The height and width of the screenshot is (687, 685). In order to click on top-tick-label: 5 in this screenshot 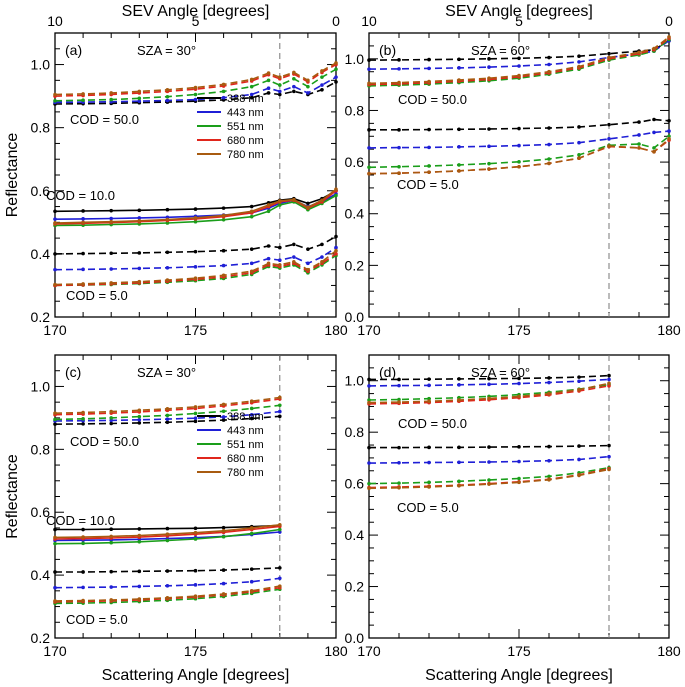, I will do `click(519, 21)`.